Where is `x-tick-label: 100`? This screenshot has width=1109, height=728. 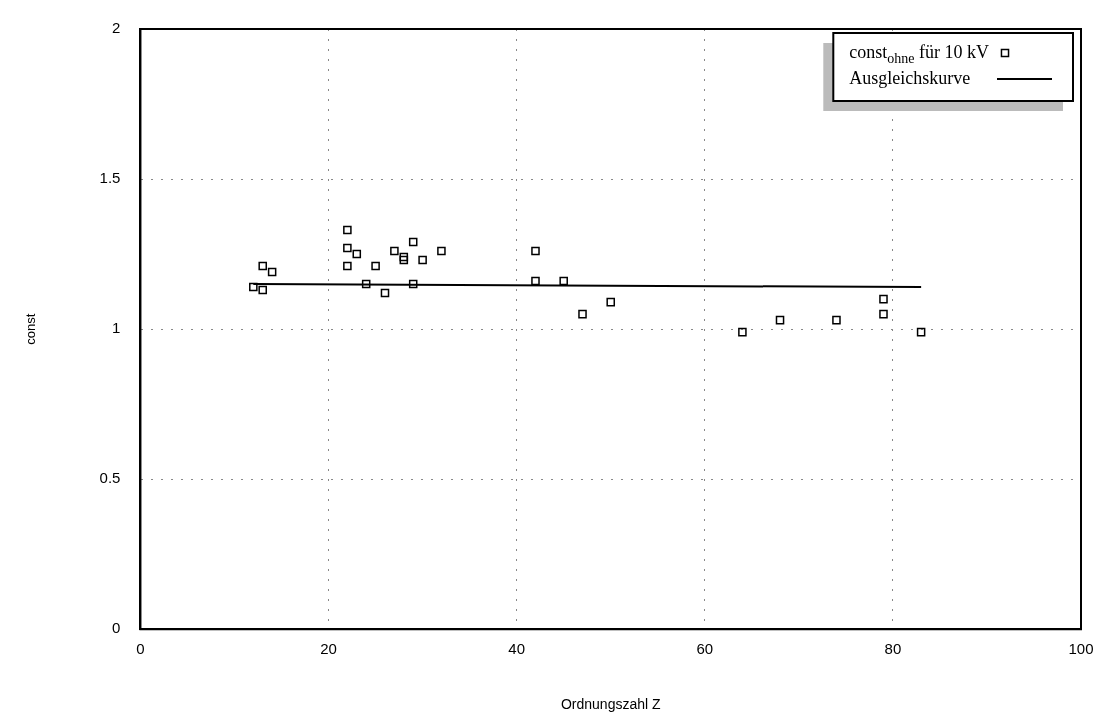 x-tick-label: 100 is located at coordinates (1081, 649).